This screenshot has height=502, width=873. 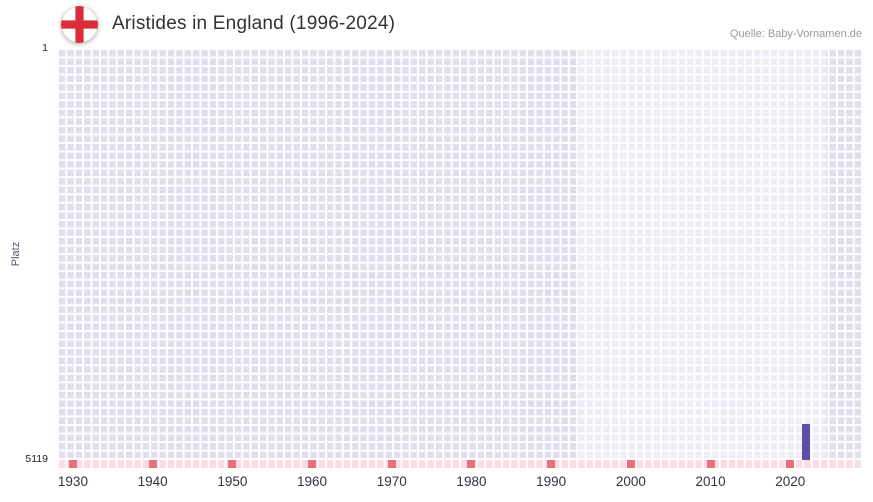 I want to click on baseline-strip, so click(x=459, y=464).